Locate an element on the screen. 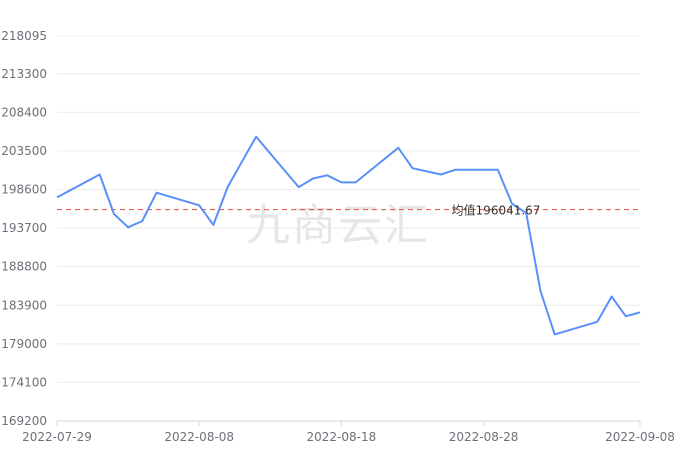 The image size is (677, 451). watermark-text: 九商云汇 is located at coordinates (338, 225).